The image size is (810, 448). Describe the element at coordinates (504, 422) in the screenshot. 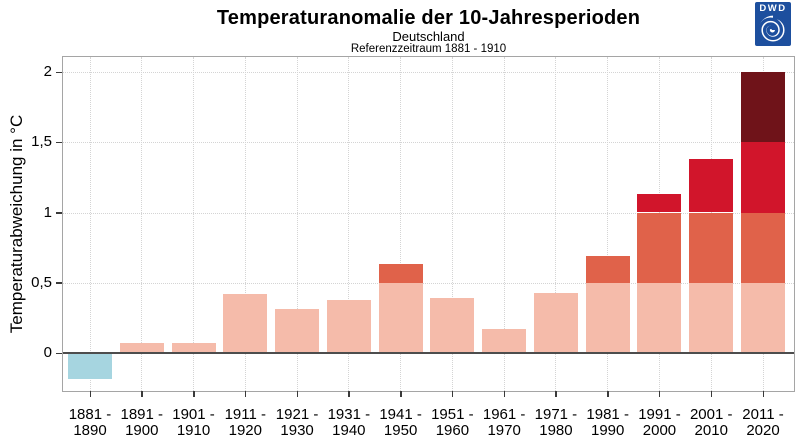

I see `x-tick-label: 1961 - 1970` at that location.